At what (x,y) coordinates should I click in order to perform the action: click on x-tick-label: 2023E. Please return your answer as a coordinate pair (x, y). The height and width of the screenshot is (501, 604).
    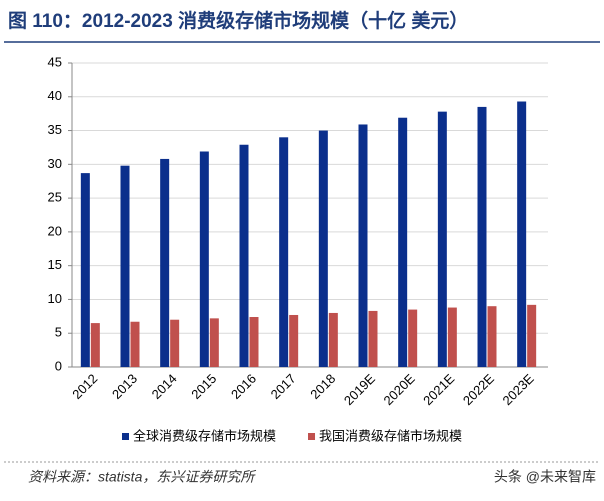
    Looking at the image, I should click on (518, 389).